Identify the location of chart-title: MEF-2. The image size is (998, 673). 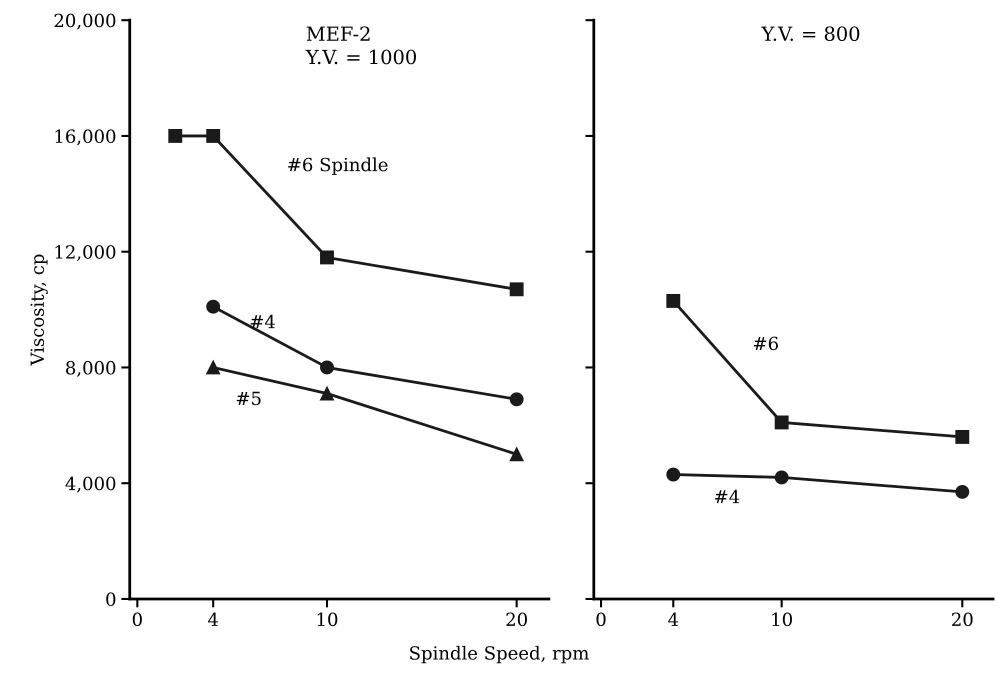
(338, 33).